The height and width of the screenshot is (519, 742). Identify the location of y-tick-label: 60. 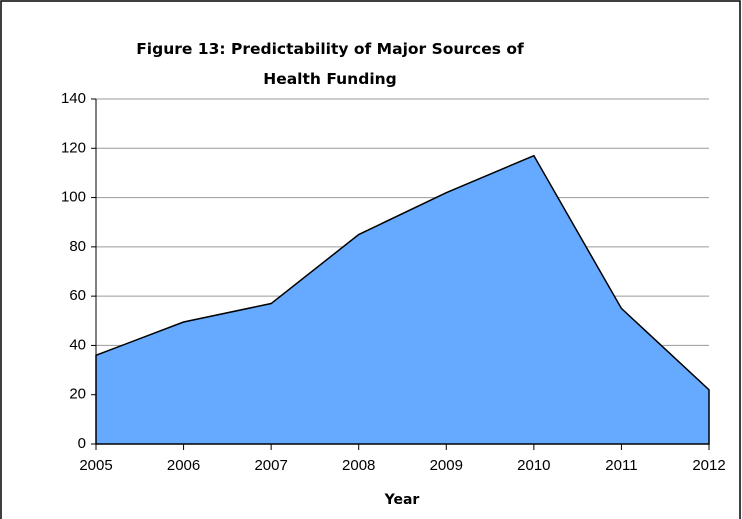
(77, 295).